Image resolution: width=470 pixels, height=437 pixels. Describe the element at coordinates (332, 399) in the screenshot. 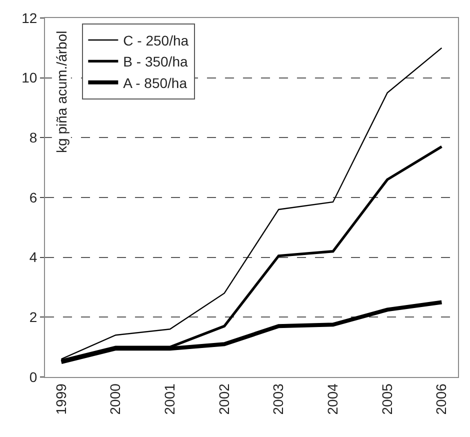

I see `x-tick-label: 2004` at that location.